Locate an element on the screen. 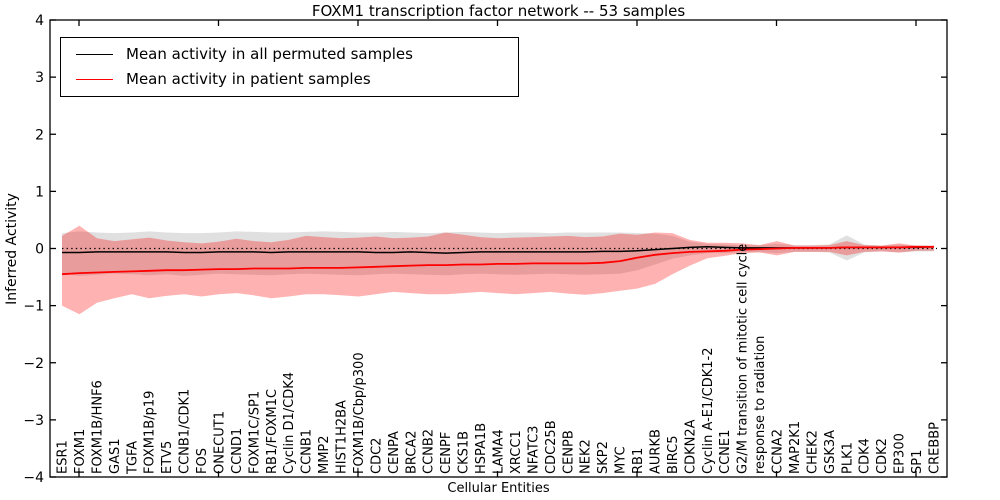 This screenshot has width=1000, height=500. permuted-band is located at coordinates (498, 253).